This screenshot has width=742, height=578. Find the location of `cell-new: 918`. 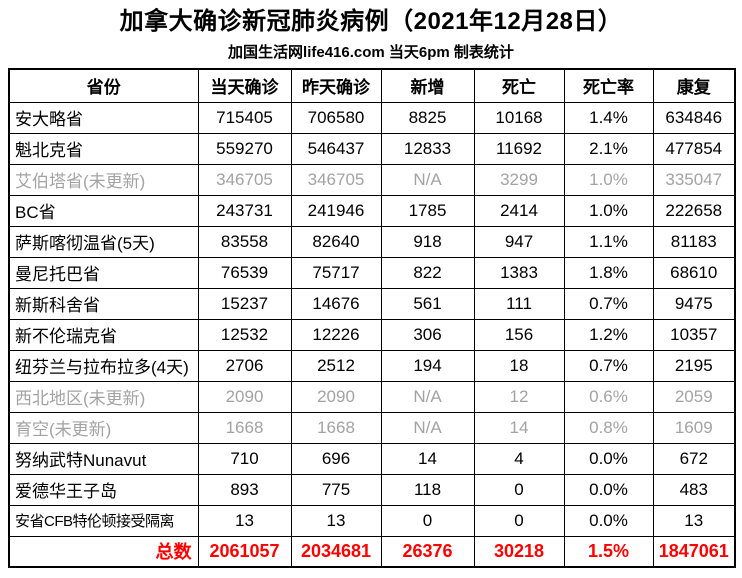

cell-new: 918 is located at coordinates (427, 241).